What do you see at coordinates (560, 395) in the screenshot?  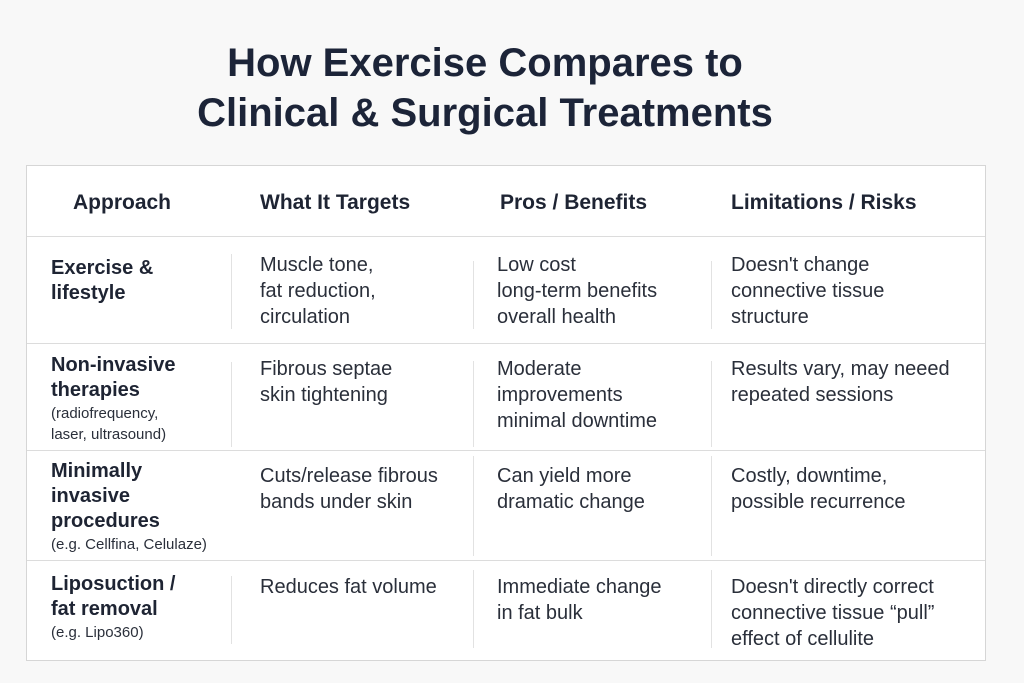 I see `pros-line: improvements` at bounding box center [560, 395].